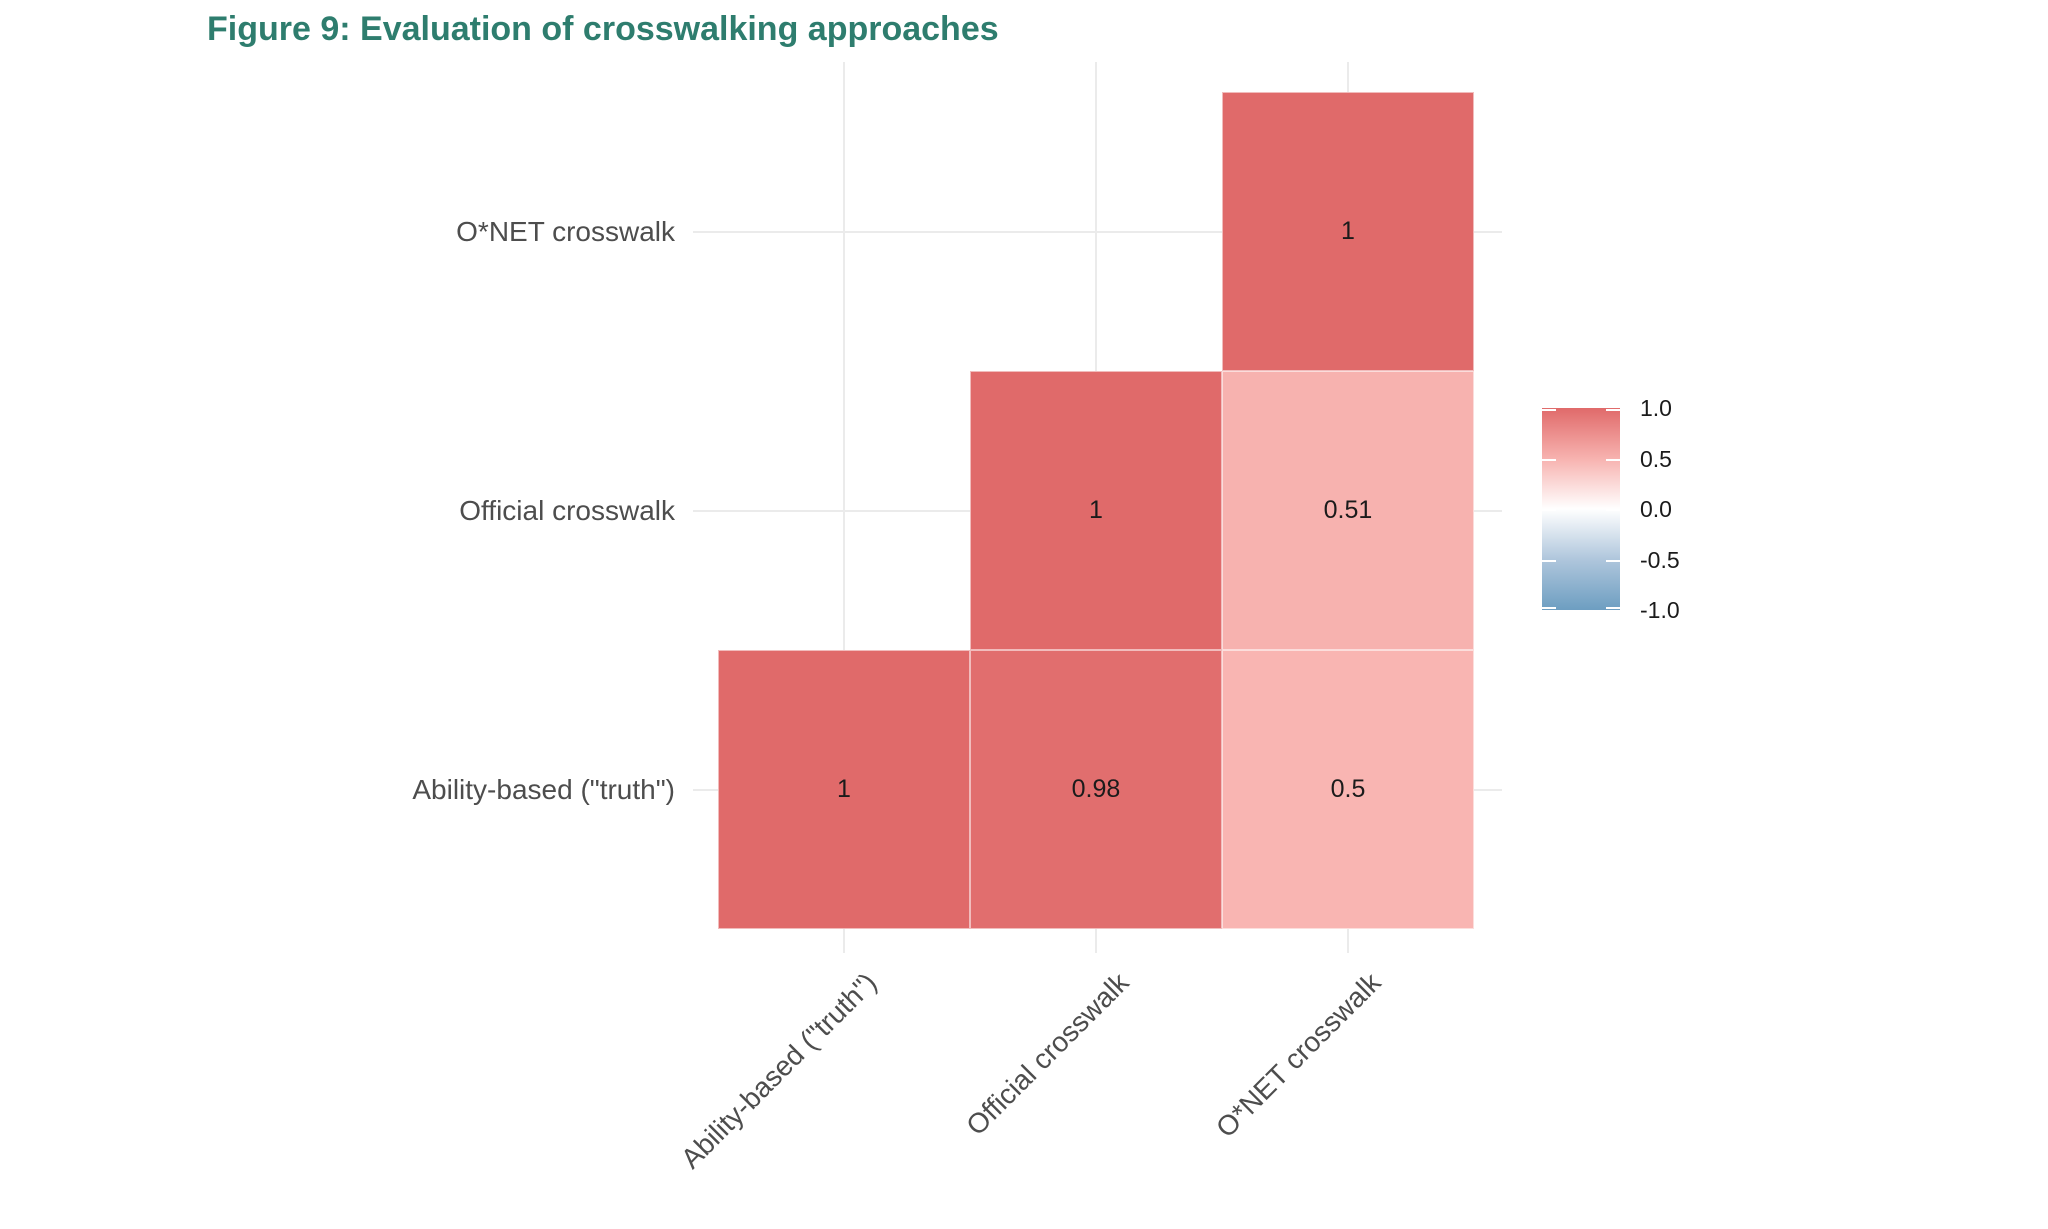 Image resolution: width=2048 pixels, height=1229 pixels. I want to click on heatmap-tile: 0.5, so click(1348, 789).